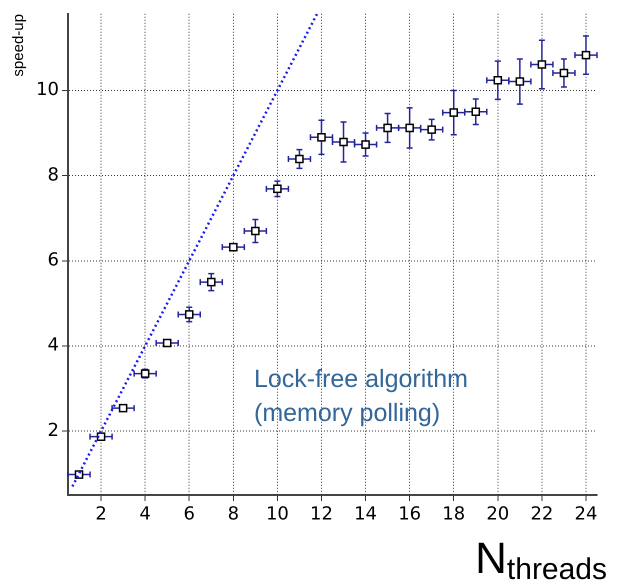 The height and width of the screenshot is (585, 629). I want to click on annotation: Lock-free algorithm (memory polling), so click(361, 396).